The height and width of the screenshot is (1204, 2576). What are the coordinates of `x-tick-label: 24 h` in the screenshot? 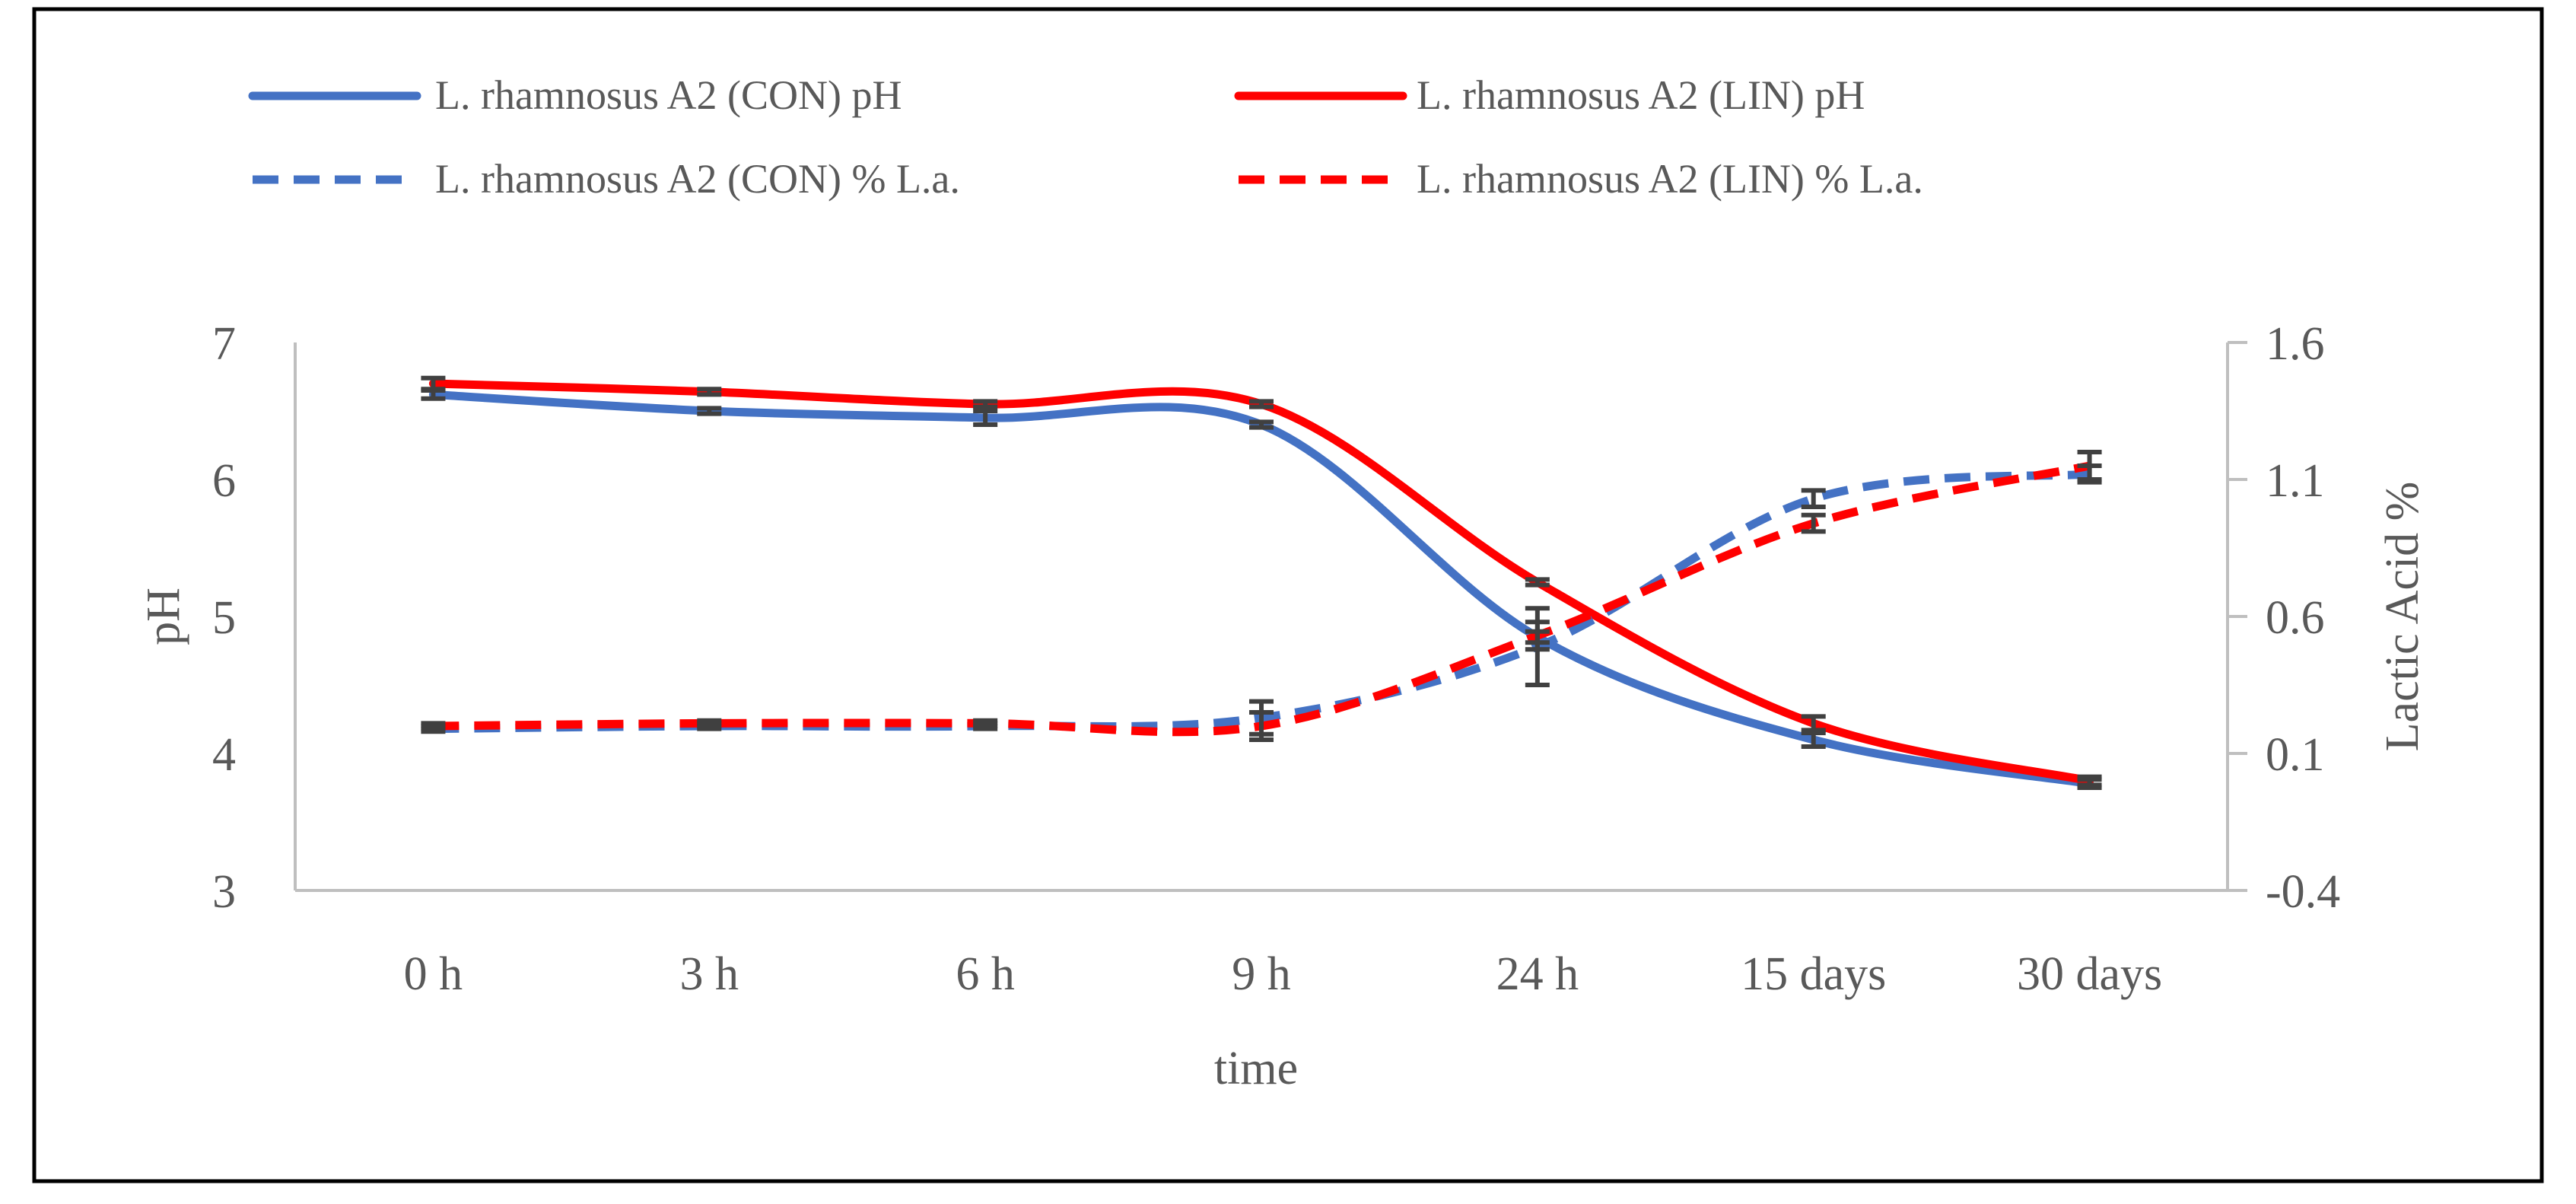 It's located at (1537, 974).